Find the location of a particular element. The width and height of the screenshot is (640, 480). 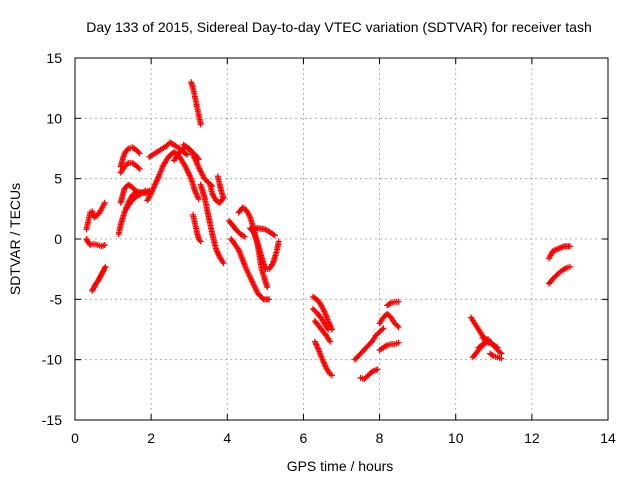

y-tick-label: -10 is located at coordinates (52, 360).